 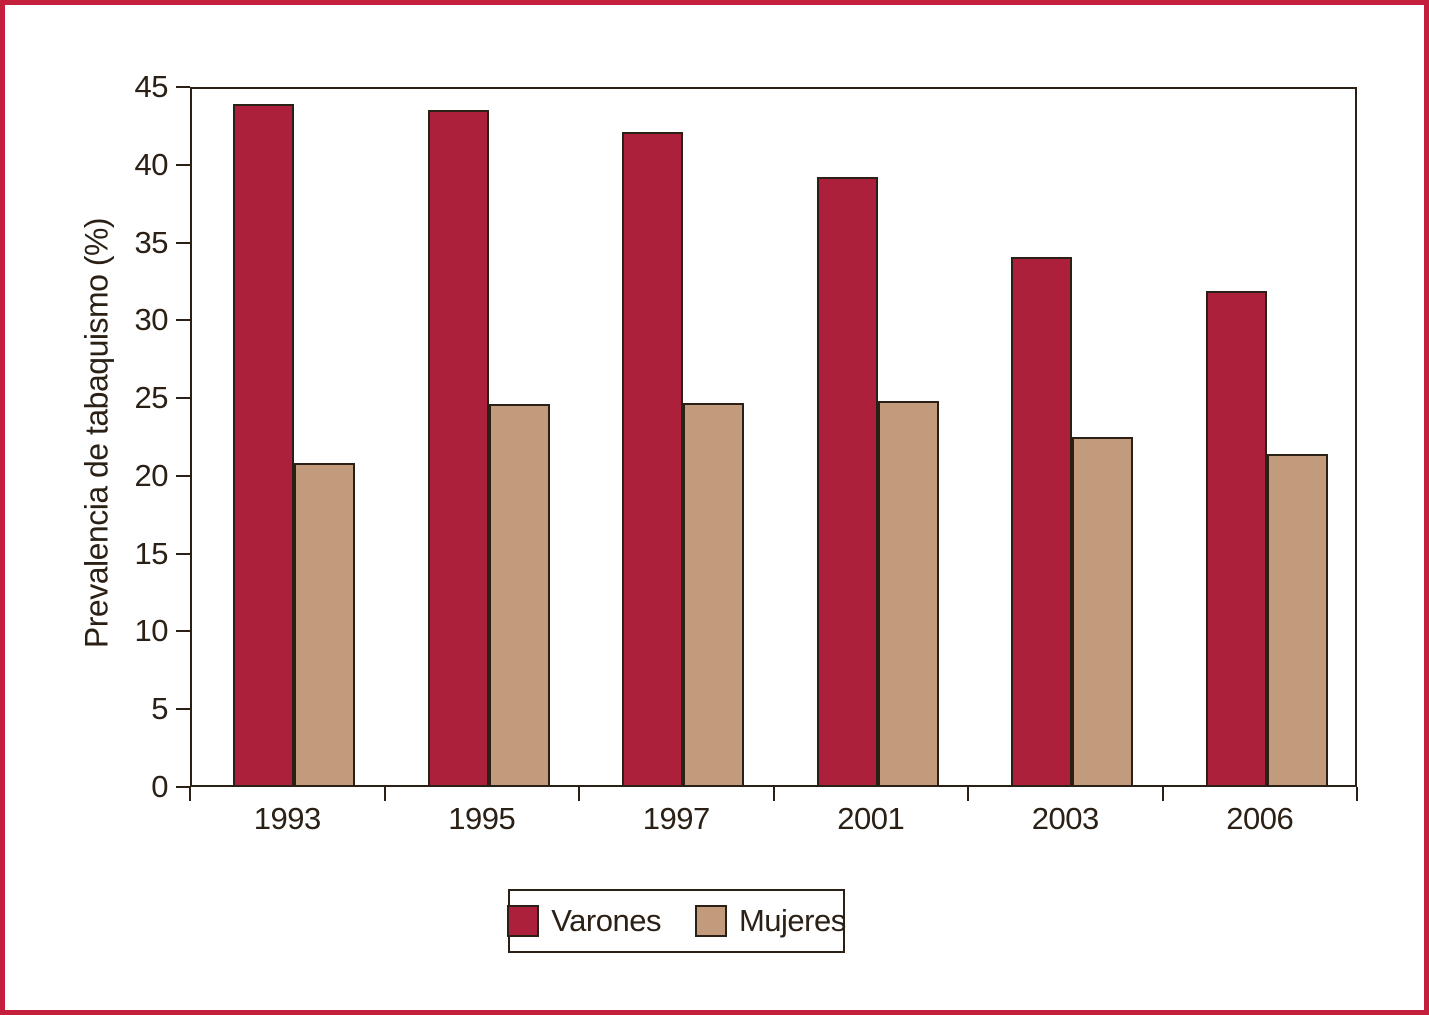 I want to click on x-tick-label: 1995, so click(x=482, y=818).